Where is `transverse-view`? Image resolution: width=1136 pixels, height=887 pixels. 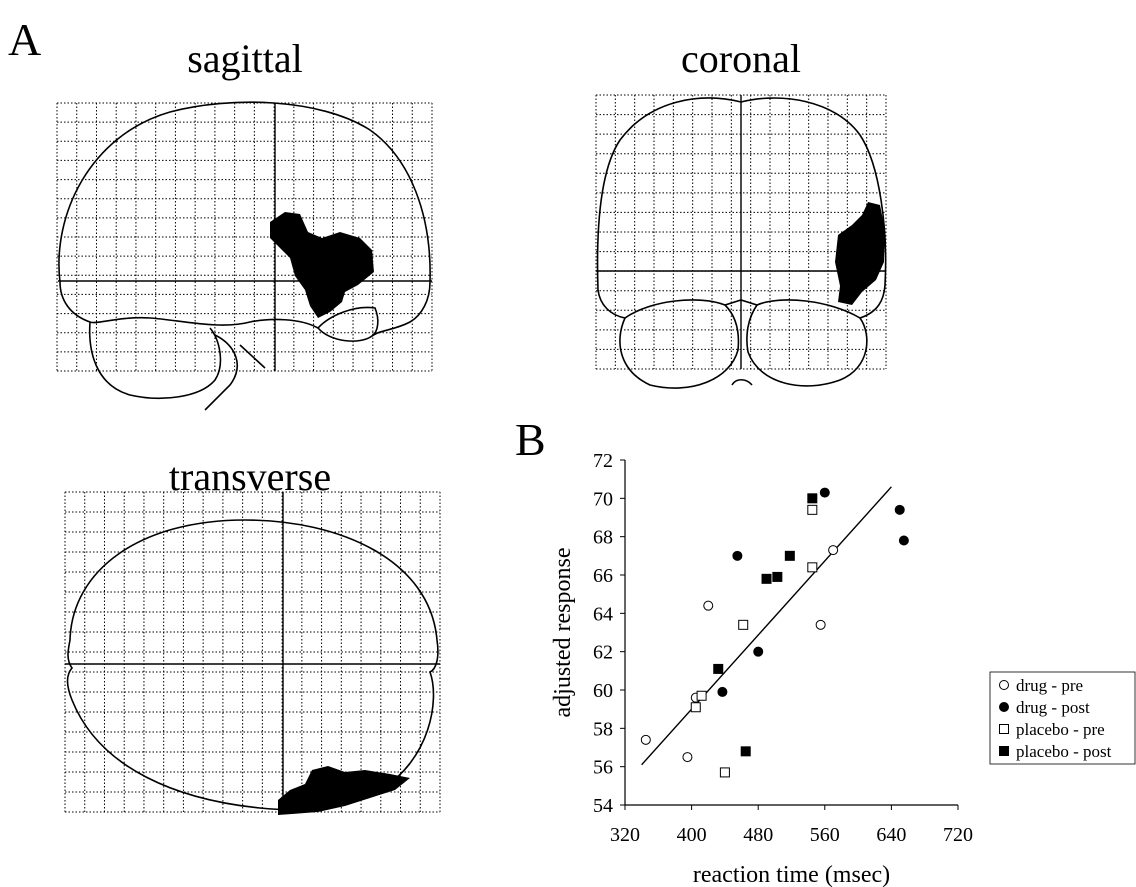 transverse-view is located at coordinates (252, 653).